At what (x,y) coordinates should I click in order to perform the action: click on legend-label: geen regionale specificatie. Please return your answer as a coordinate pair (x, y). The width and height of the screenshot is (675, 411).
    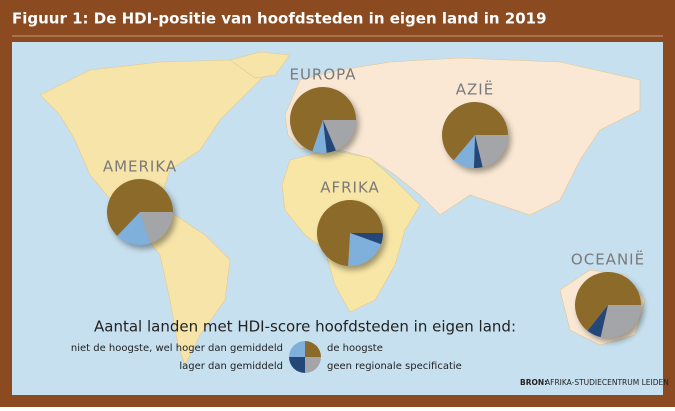
    Looking at the image, I should click on (394, 366).